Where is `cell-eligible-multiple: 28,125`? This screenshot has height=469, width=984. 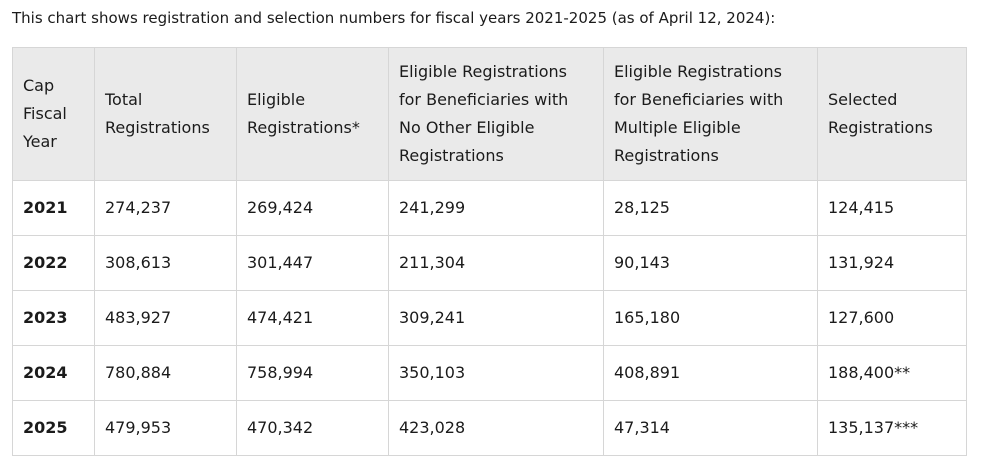
cell-eligible-multiple: 28,125 is located at coordinates (710, 208).